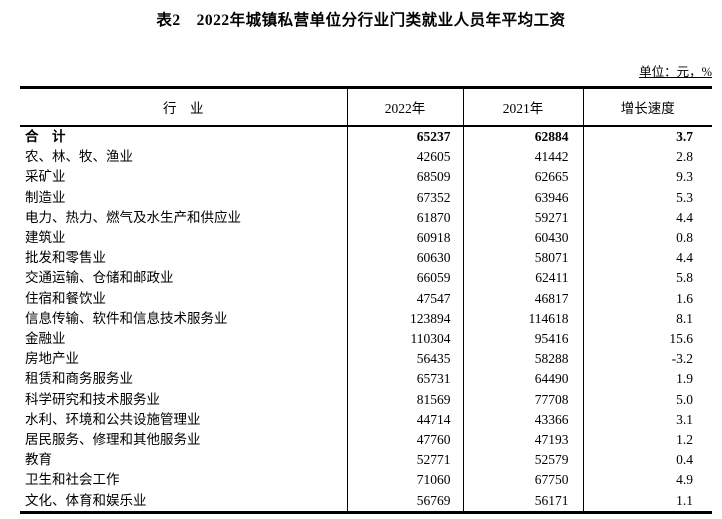 The height and width of the screenshot is (519, 722). What do you see at coordinates (404, 480) in the screenshot?
I see `value-2022-cell: 71060` at bounding box center [404, 480].